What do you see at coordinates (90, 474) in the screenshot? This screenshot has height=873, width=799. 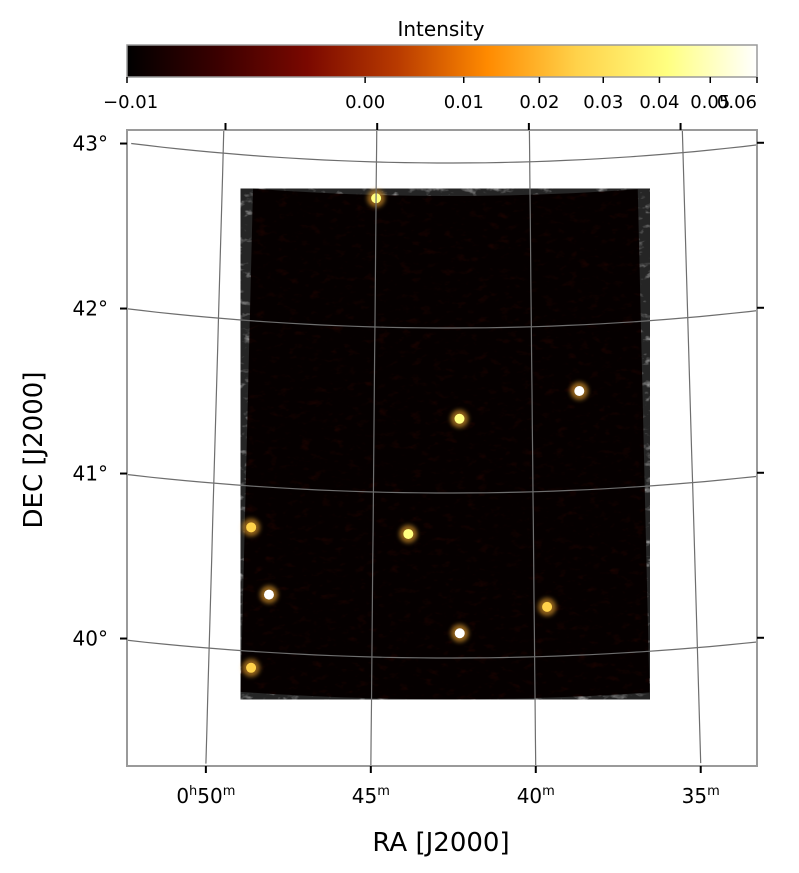 I see `y-tick-label: 41°` at bounding box center [90, 474].